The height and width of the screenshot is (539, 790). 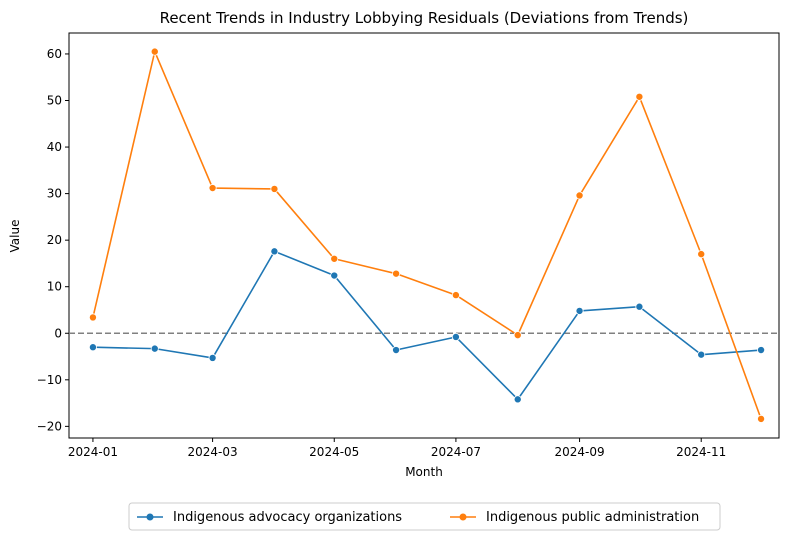 What do you see at coordinates (54, 194) in the screenshot?
I see `y-tick-label: 30` at bounding box center [54, 194].